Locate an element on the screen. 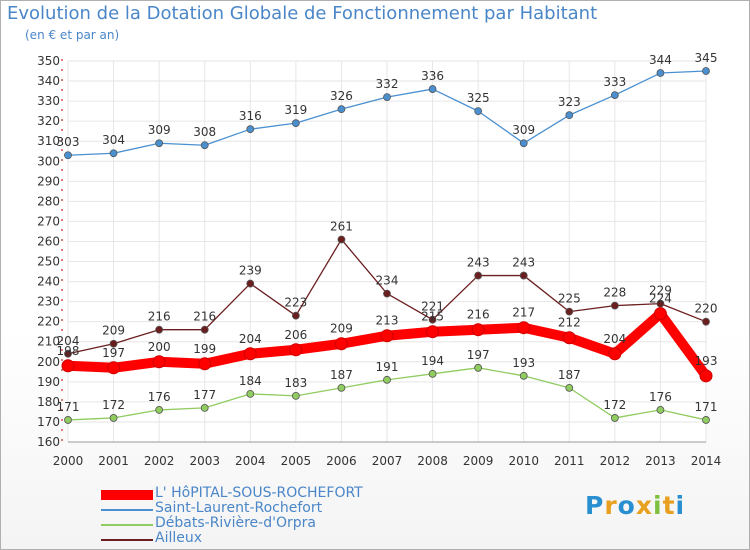 This screenshot has height=550, width=750. data-label-saint-laurent-rochefort: 345 is located at coordinates (706, 58).